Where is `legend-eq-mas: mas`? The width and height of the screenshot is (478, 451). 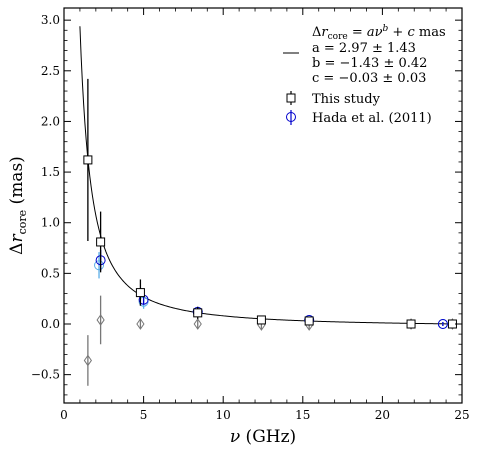
legend-eq-mas: mas is located at coordinates (430, 32).